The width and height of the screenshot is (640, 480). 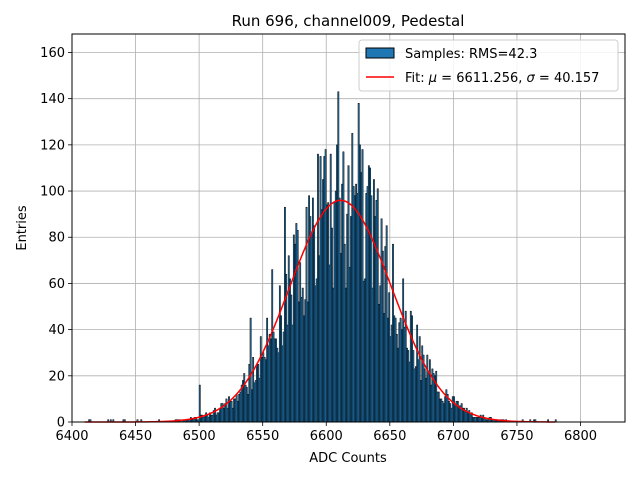 What do you see at coordinates (389, 436) in the screenshot?
I see `x-tick-label: 6650` at bounding box center [389, 436].